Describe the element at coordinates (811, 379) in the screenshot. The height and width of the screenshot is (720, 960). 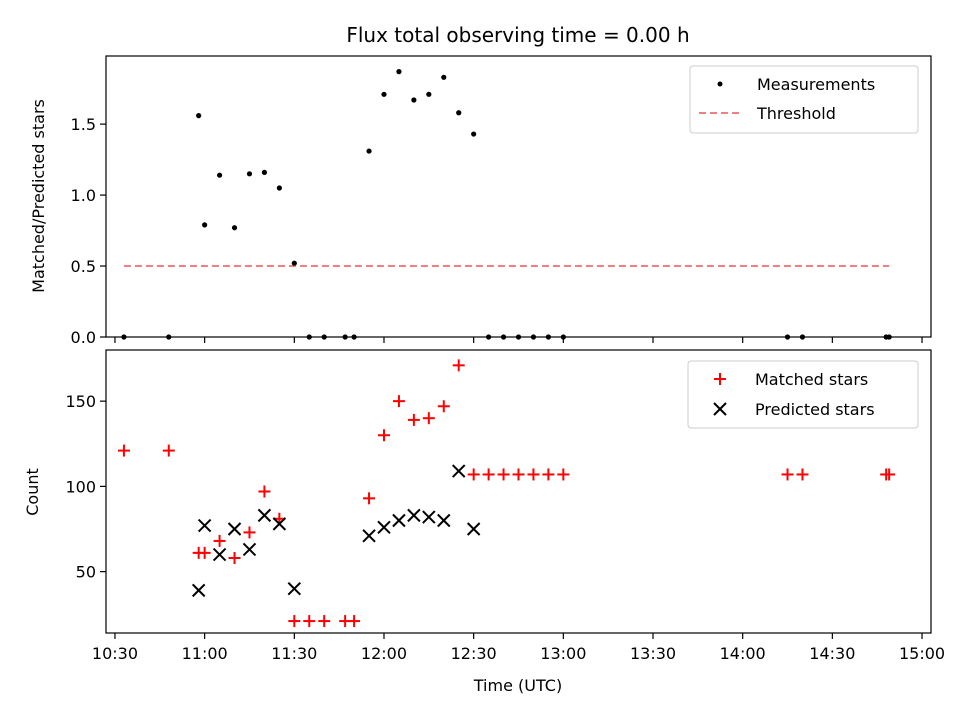
I see `legend-matched-label: Matched stars` at that location.